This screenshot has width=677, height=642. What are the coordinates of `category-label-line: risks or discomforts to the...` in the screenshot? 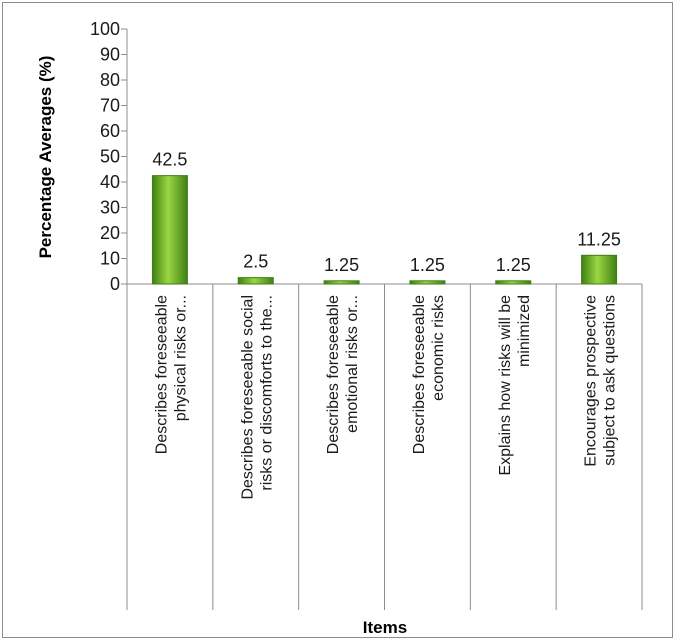 It's located at (266, 393).